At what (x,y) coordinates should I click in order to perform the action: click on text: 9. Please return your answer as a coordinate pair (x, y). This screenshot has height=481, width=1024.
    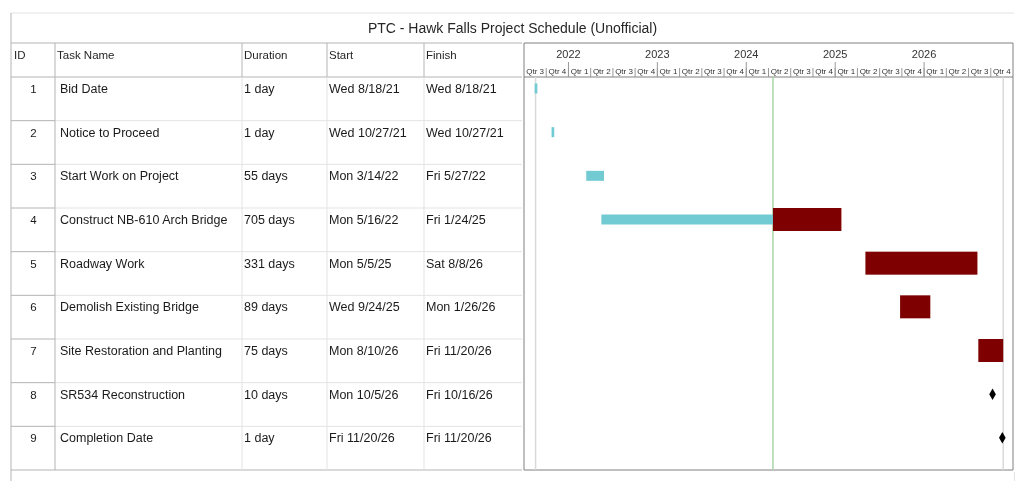
    Looking at the image, I should click on (33, 438).